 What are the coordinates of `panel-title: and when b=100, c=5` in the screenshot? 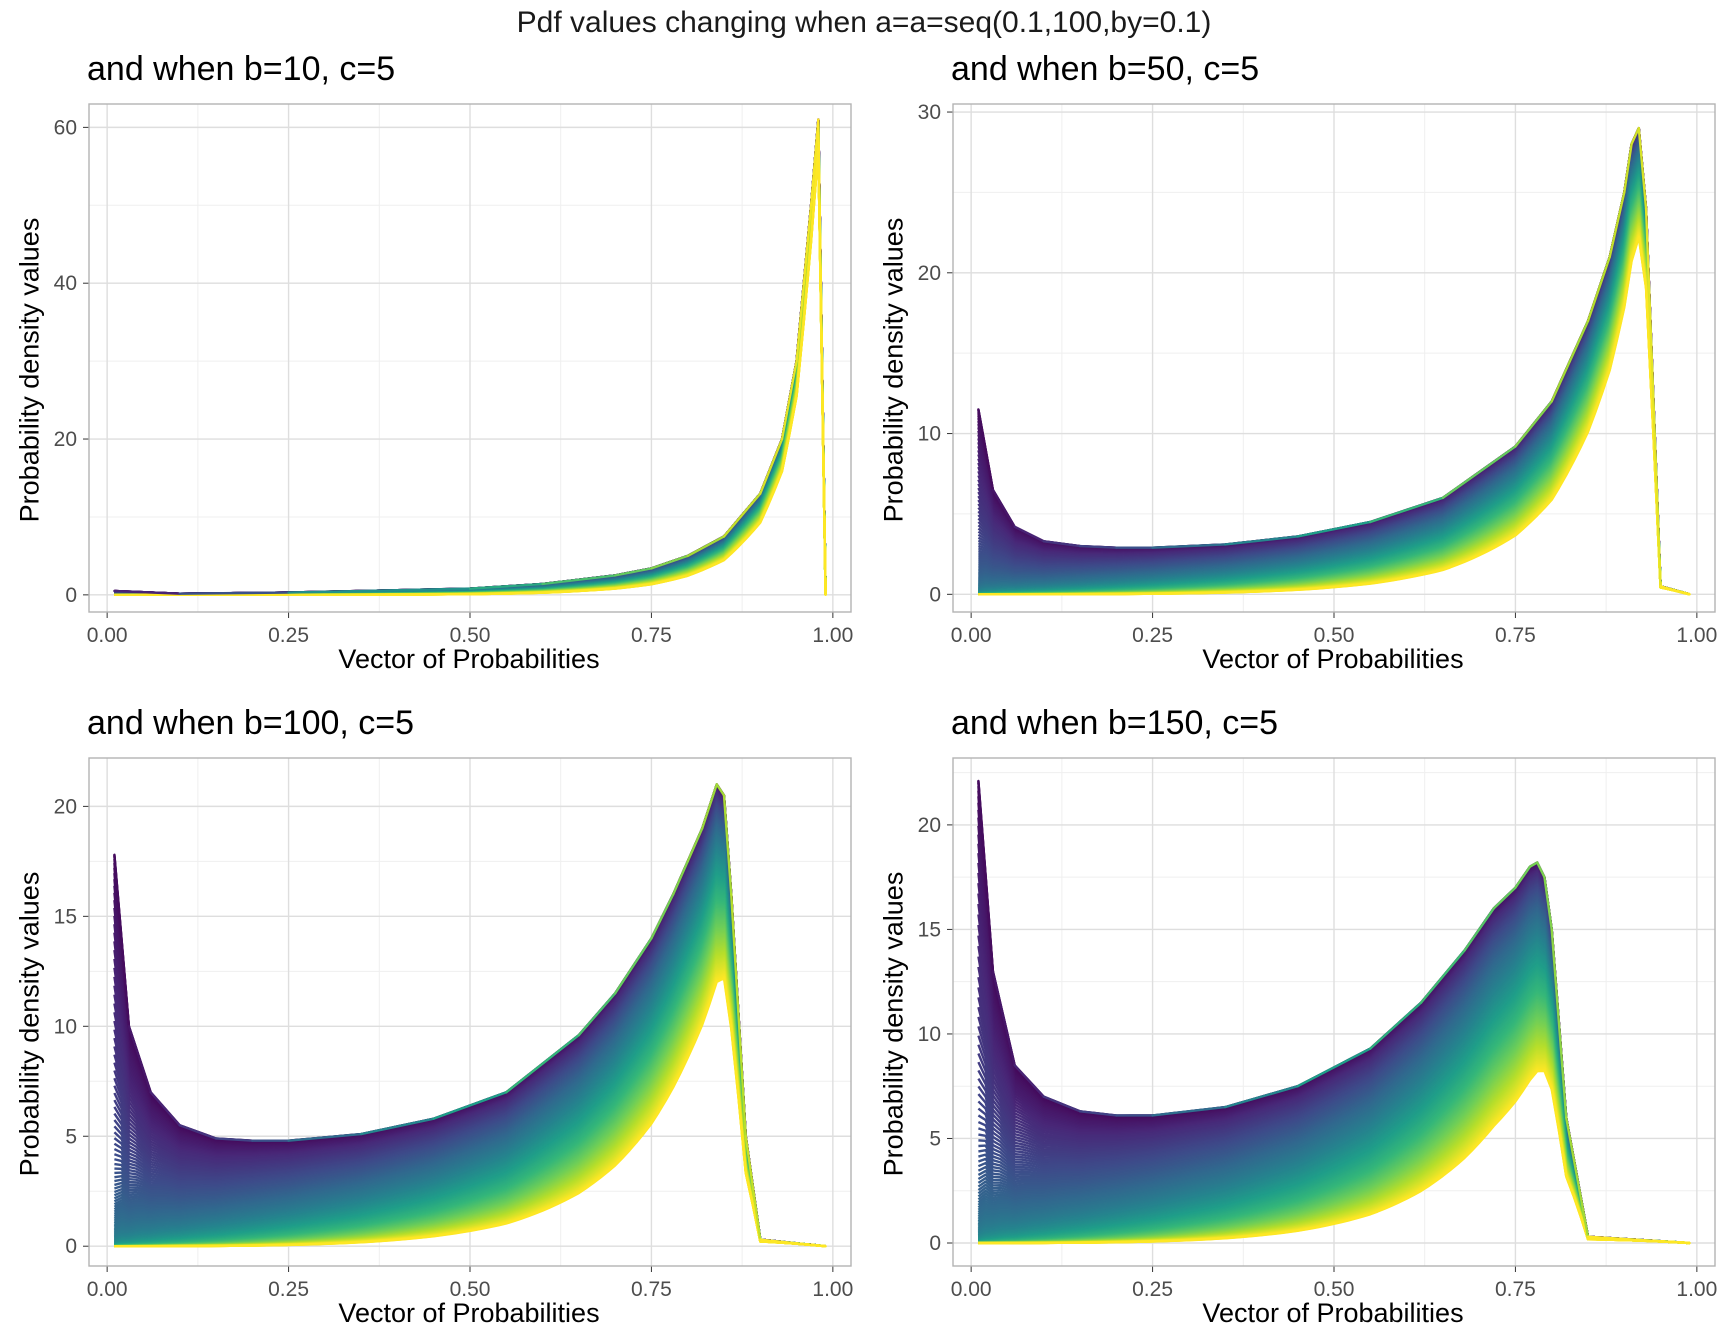 It's located at (251, 723).